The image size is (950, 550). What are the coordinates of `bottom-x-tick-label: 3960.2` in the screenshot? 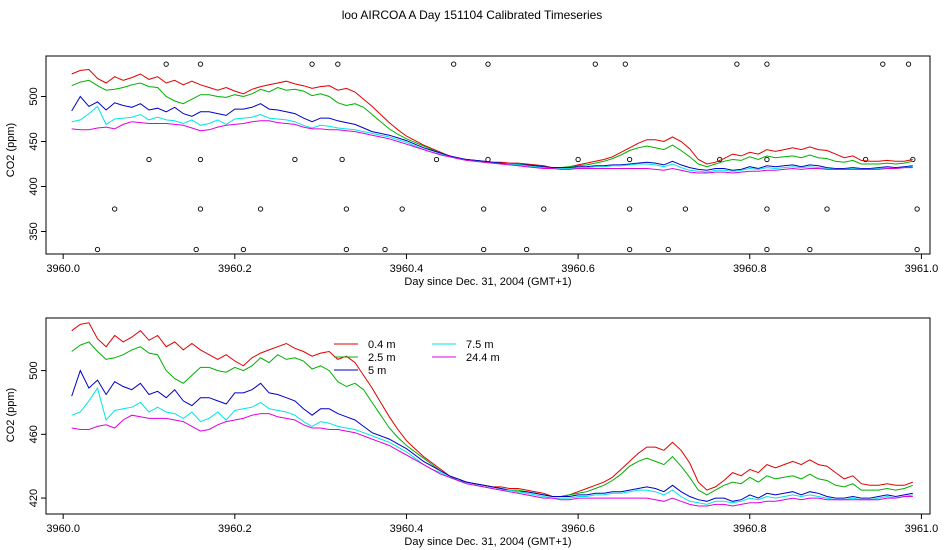 It's located at (235, 529).